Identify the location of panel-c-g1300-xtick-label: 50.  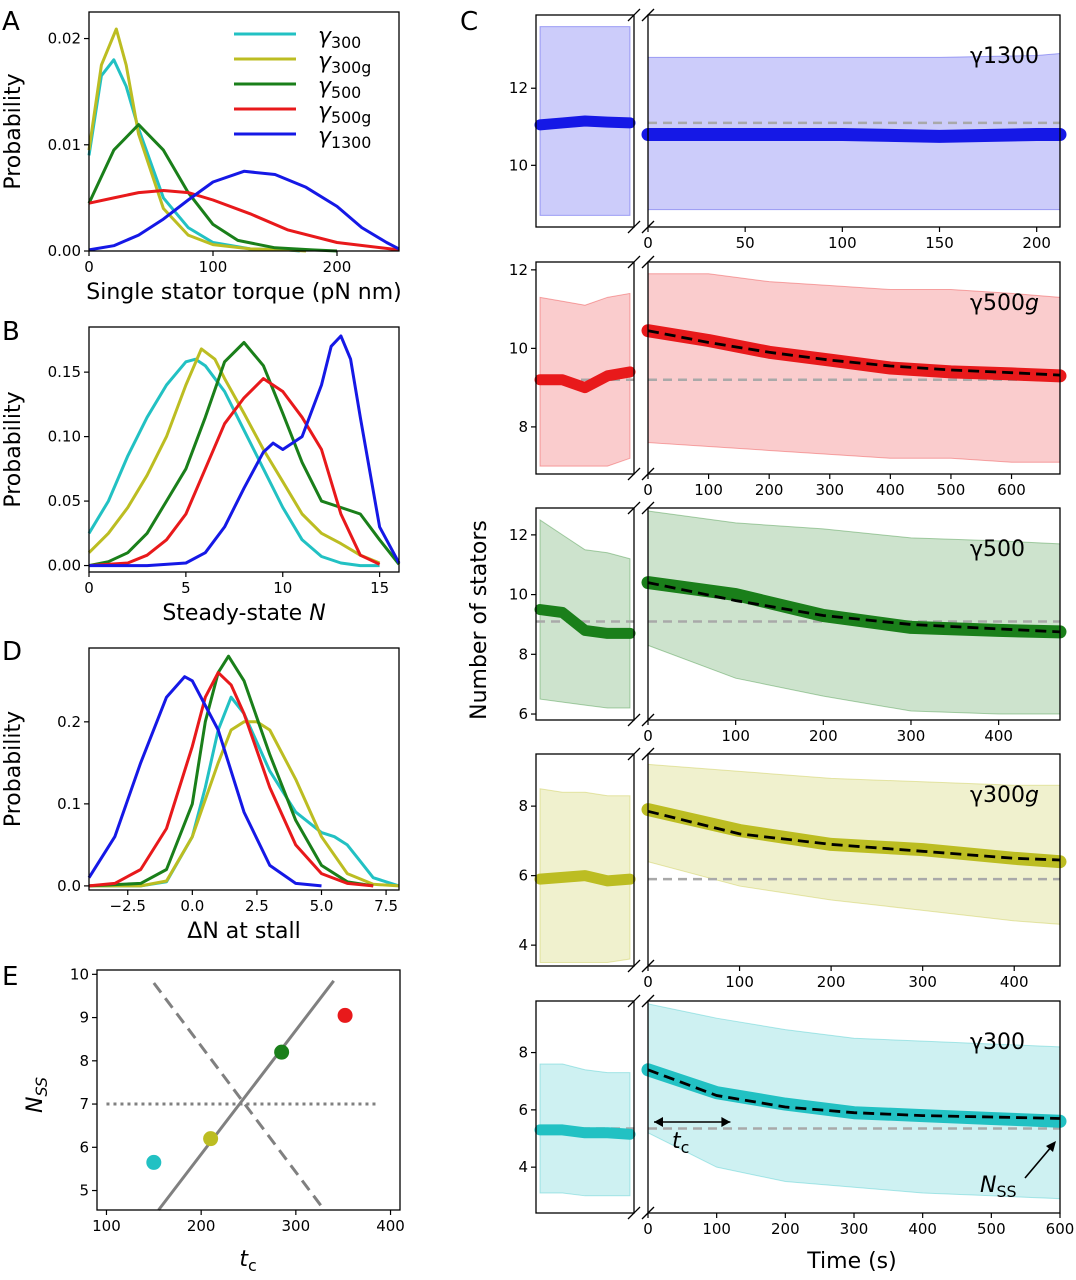
(745, 243).